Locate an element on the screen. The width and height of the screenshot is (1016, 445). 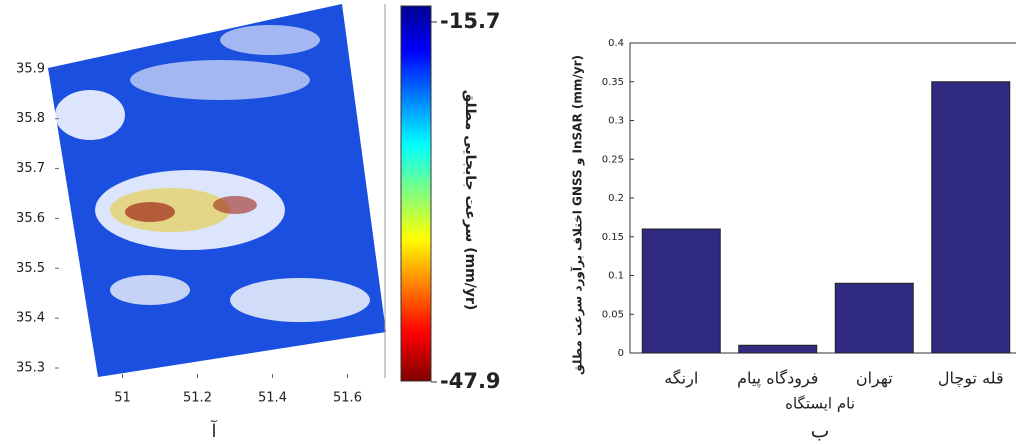
x-tick-label: 51 is located at coordinates (122, 398).